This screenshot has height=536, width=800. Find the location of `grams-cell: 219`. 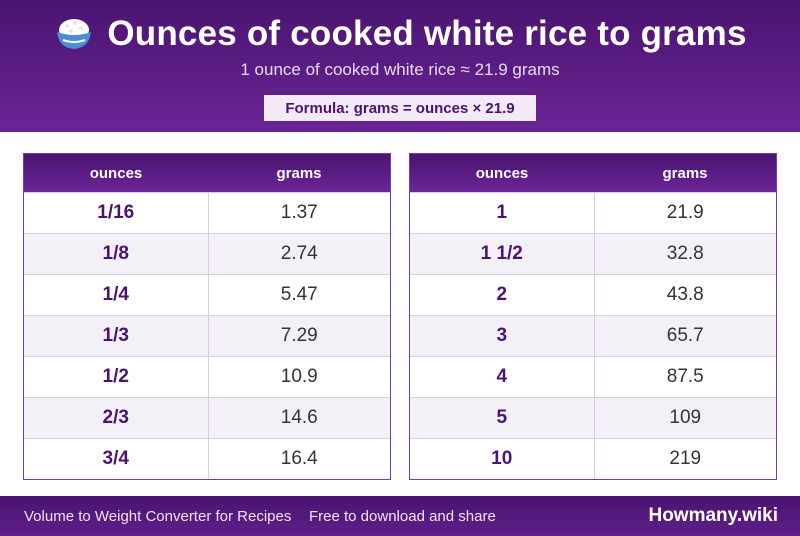

grams-cell: 219 is located at coordinates (685, 458).